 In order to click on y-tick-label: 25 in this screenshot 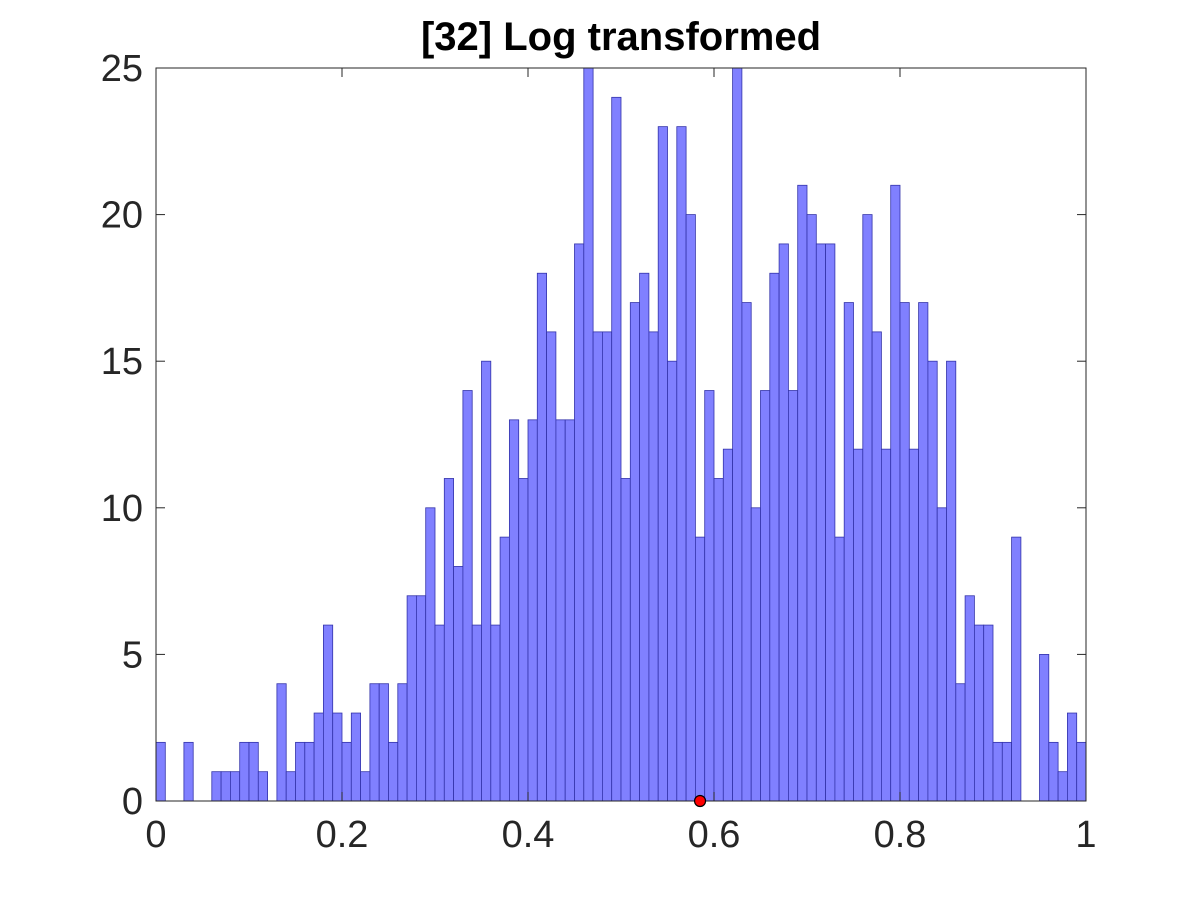, I will do `click(122, 69)`.